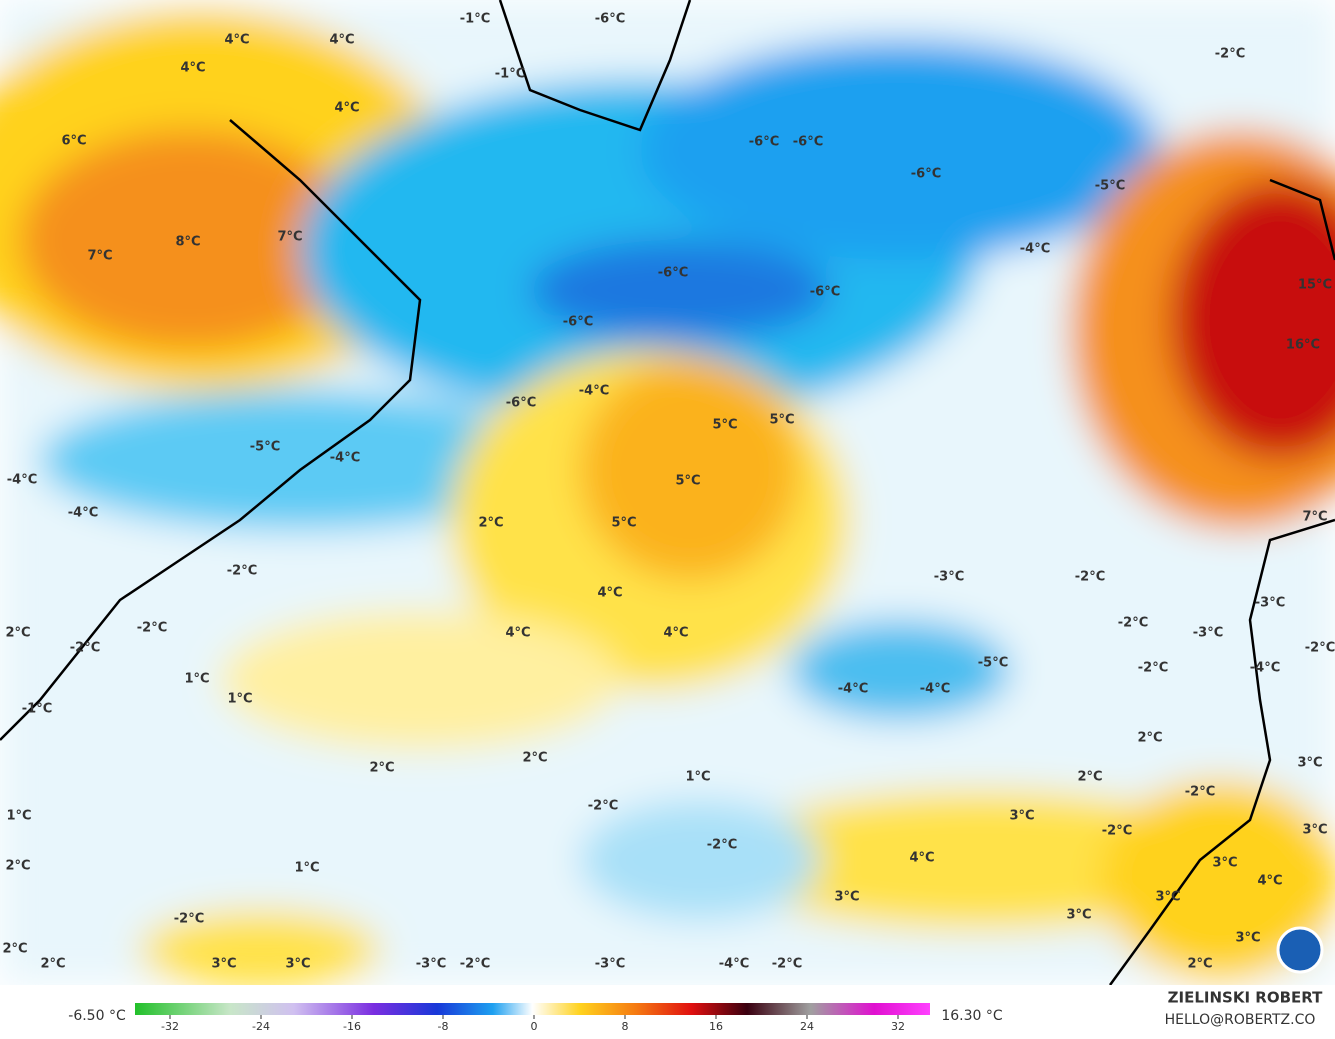 The width and height of the screenshot is (1335, 1039). Describe the element at coordinates (716, 1026) in the screenshot. I see `colorbar-tick-label: 16` at that location.